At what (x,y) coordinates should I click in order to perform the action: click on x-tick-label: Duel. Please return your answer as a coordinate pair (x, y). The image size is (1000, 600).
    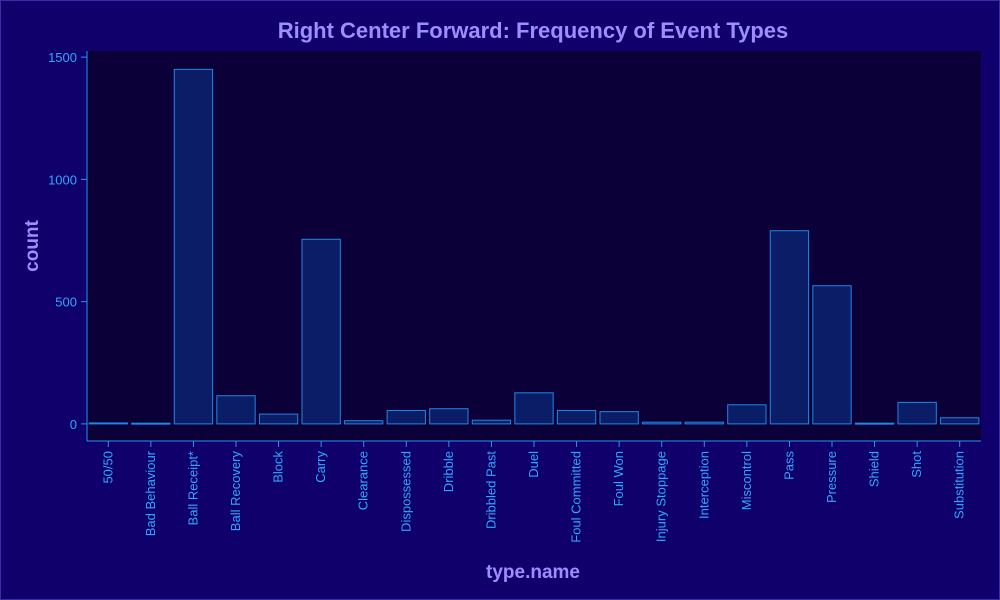
    Looking at the image, I should click on (533, 464).